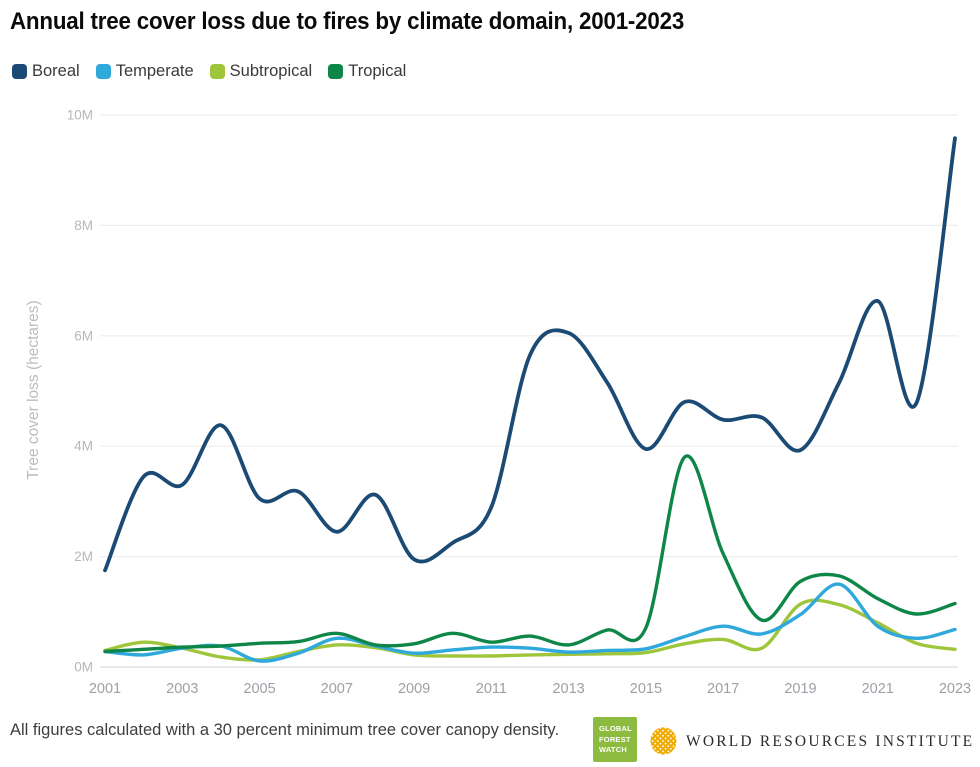  What do you see at coordinates (83, 225) in the screenshot?
I see `y-axis-tick-label: 8M` at bounding box center [83, 225].